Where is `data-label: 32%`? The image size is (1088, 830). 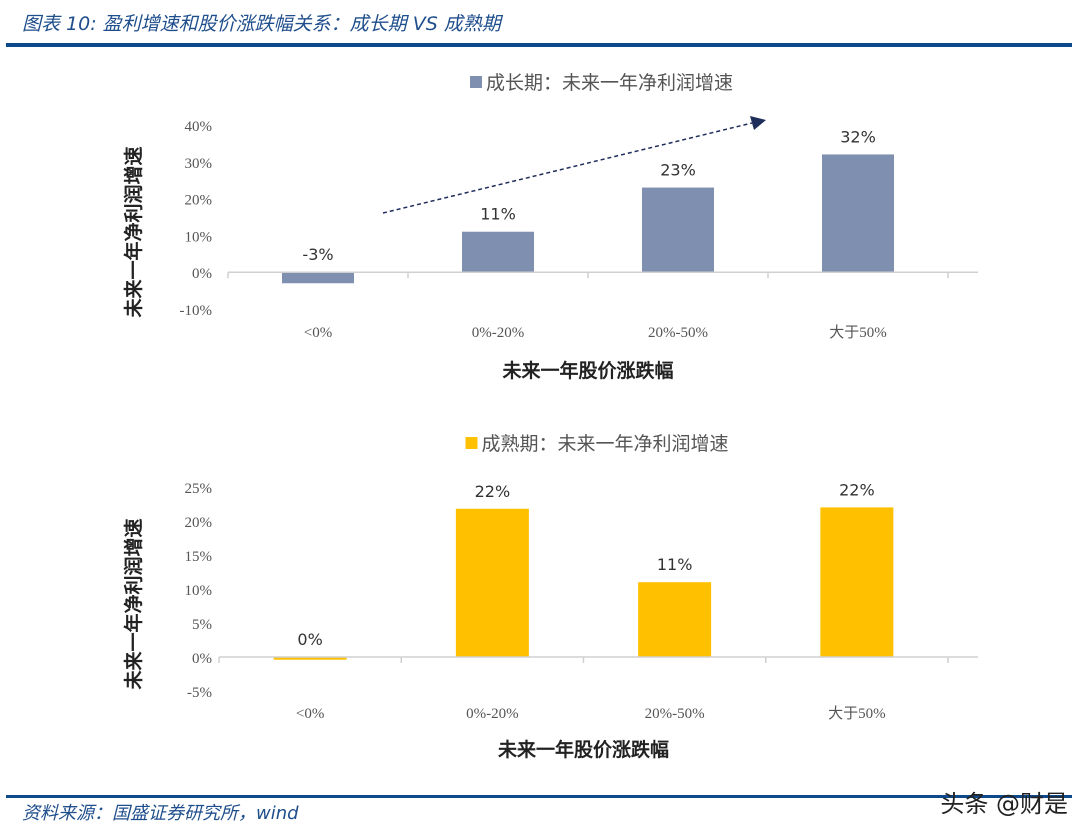 data-label: 32% is located at coordinates (858, 136).